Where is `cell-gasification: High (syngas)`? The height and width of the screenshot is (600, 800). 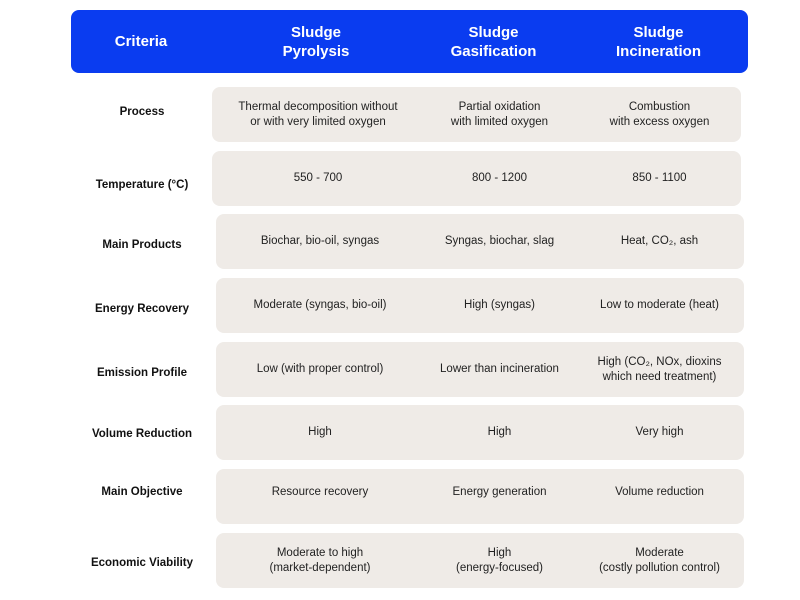 cell-gasification: High (syngas) is located at coordinates (499, 305).